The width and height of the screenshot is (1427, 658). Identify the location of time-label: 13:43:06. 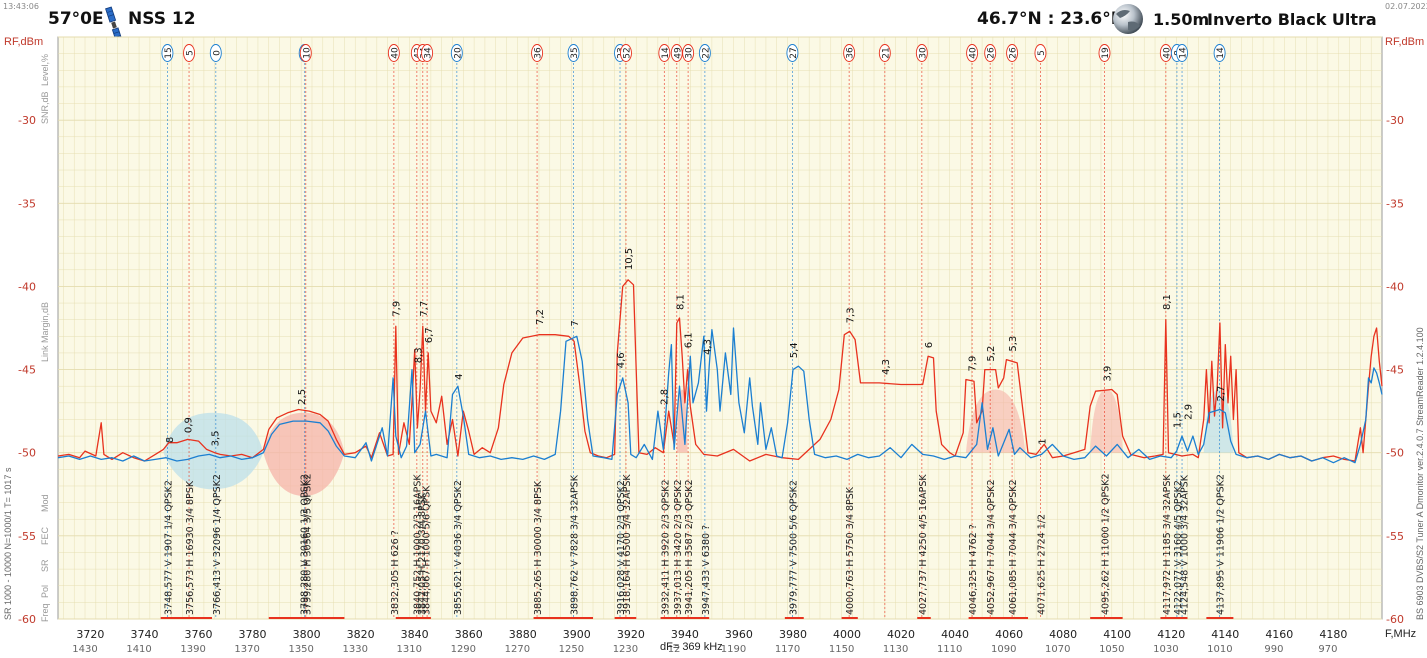
(21, 6).